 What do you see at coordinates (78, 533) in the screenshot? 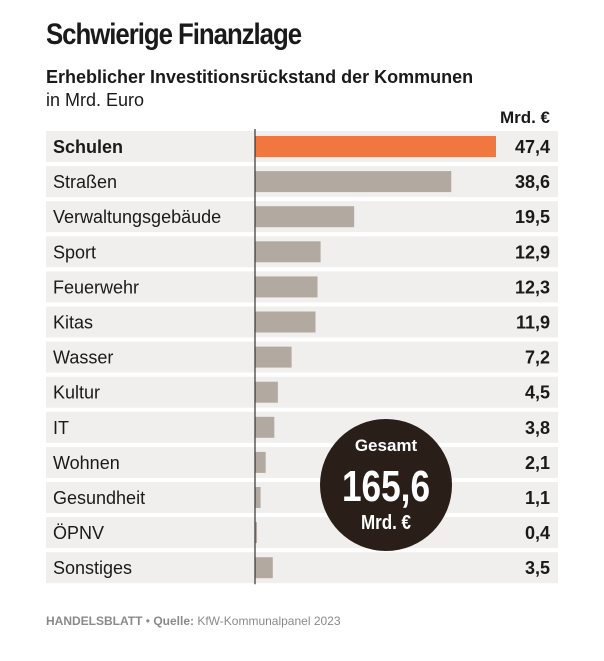
I see `category-label: ÖPNV` at bounding box center [78, 533].